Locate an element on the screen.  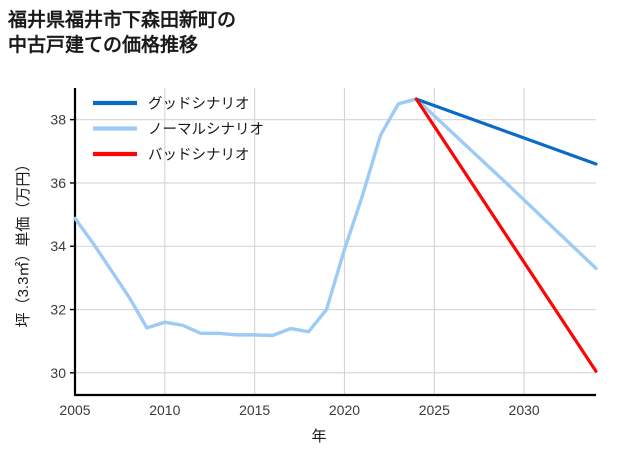
legend-label-2: バッドシナリオ is located at coordinates (199, 156).